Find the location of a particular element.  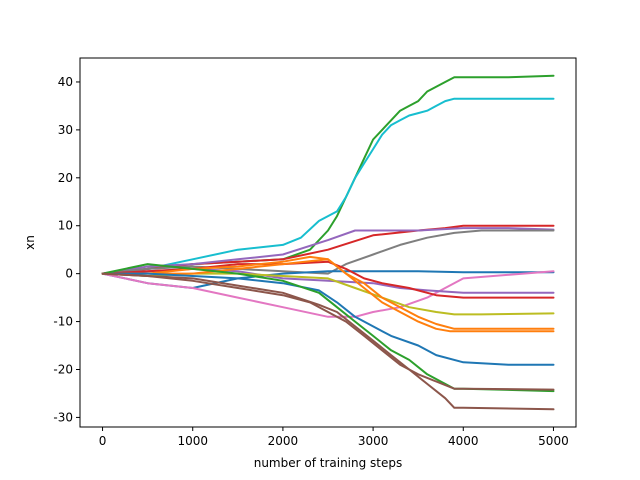

y-tick-label: 0 is located at coordinates (69, 274).